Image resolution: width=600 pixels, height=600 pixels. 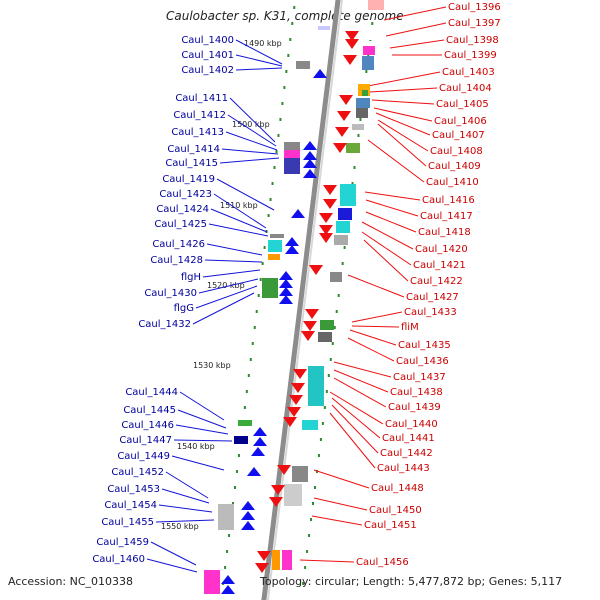 I want to click on genome-backbone, so click(x=301, y=300).